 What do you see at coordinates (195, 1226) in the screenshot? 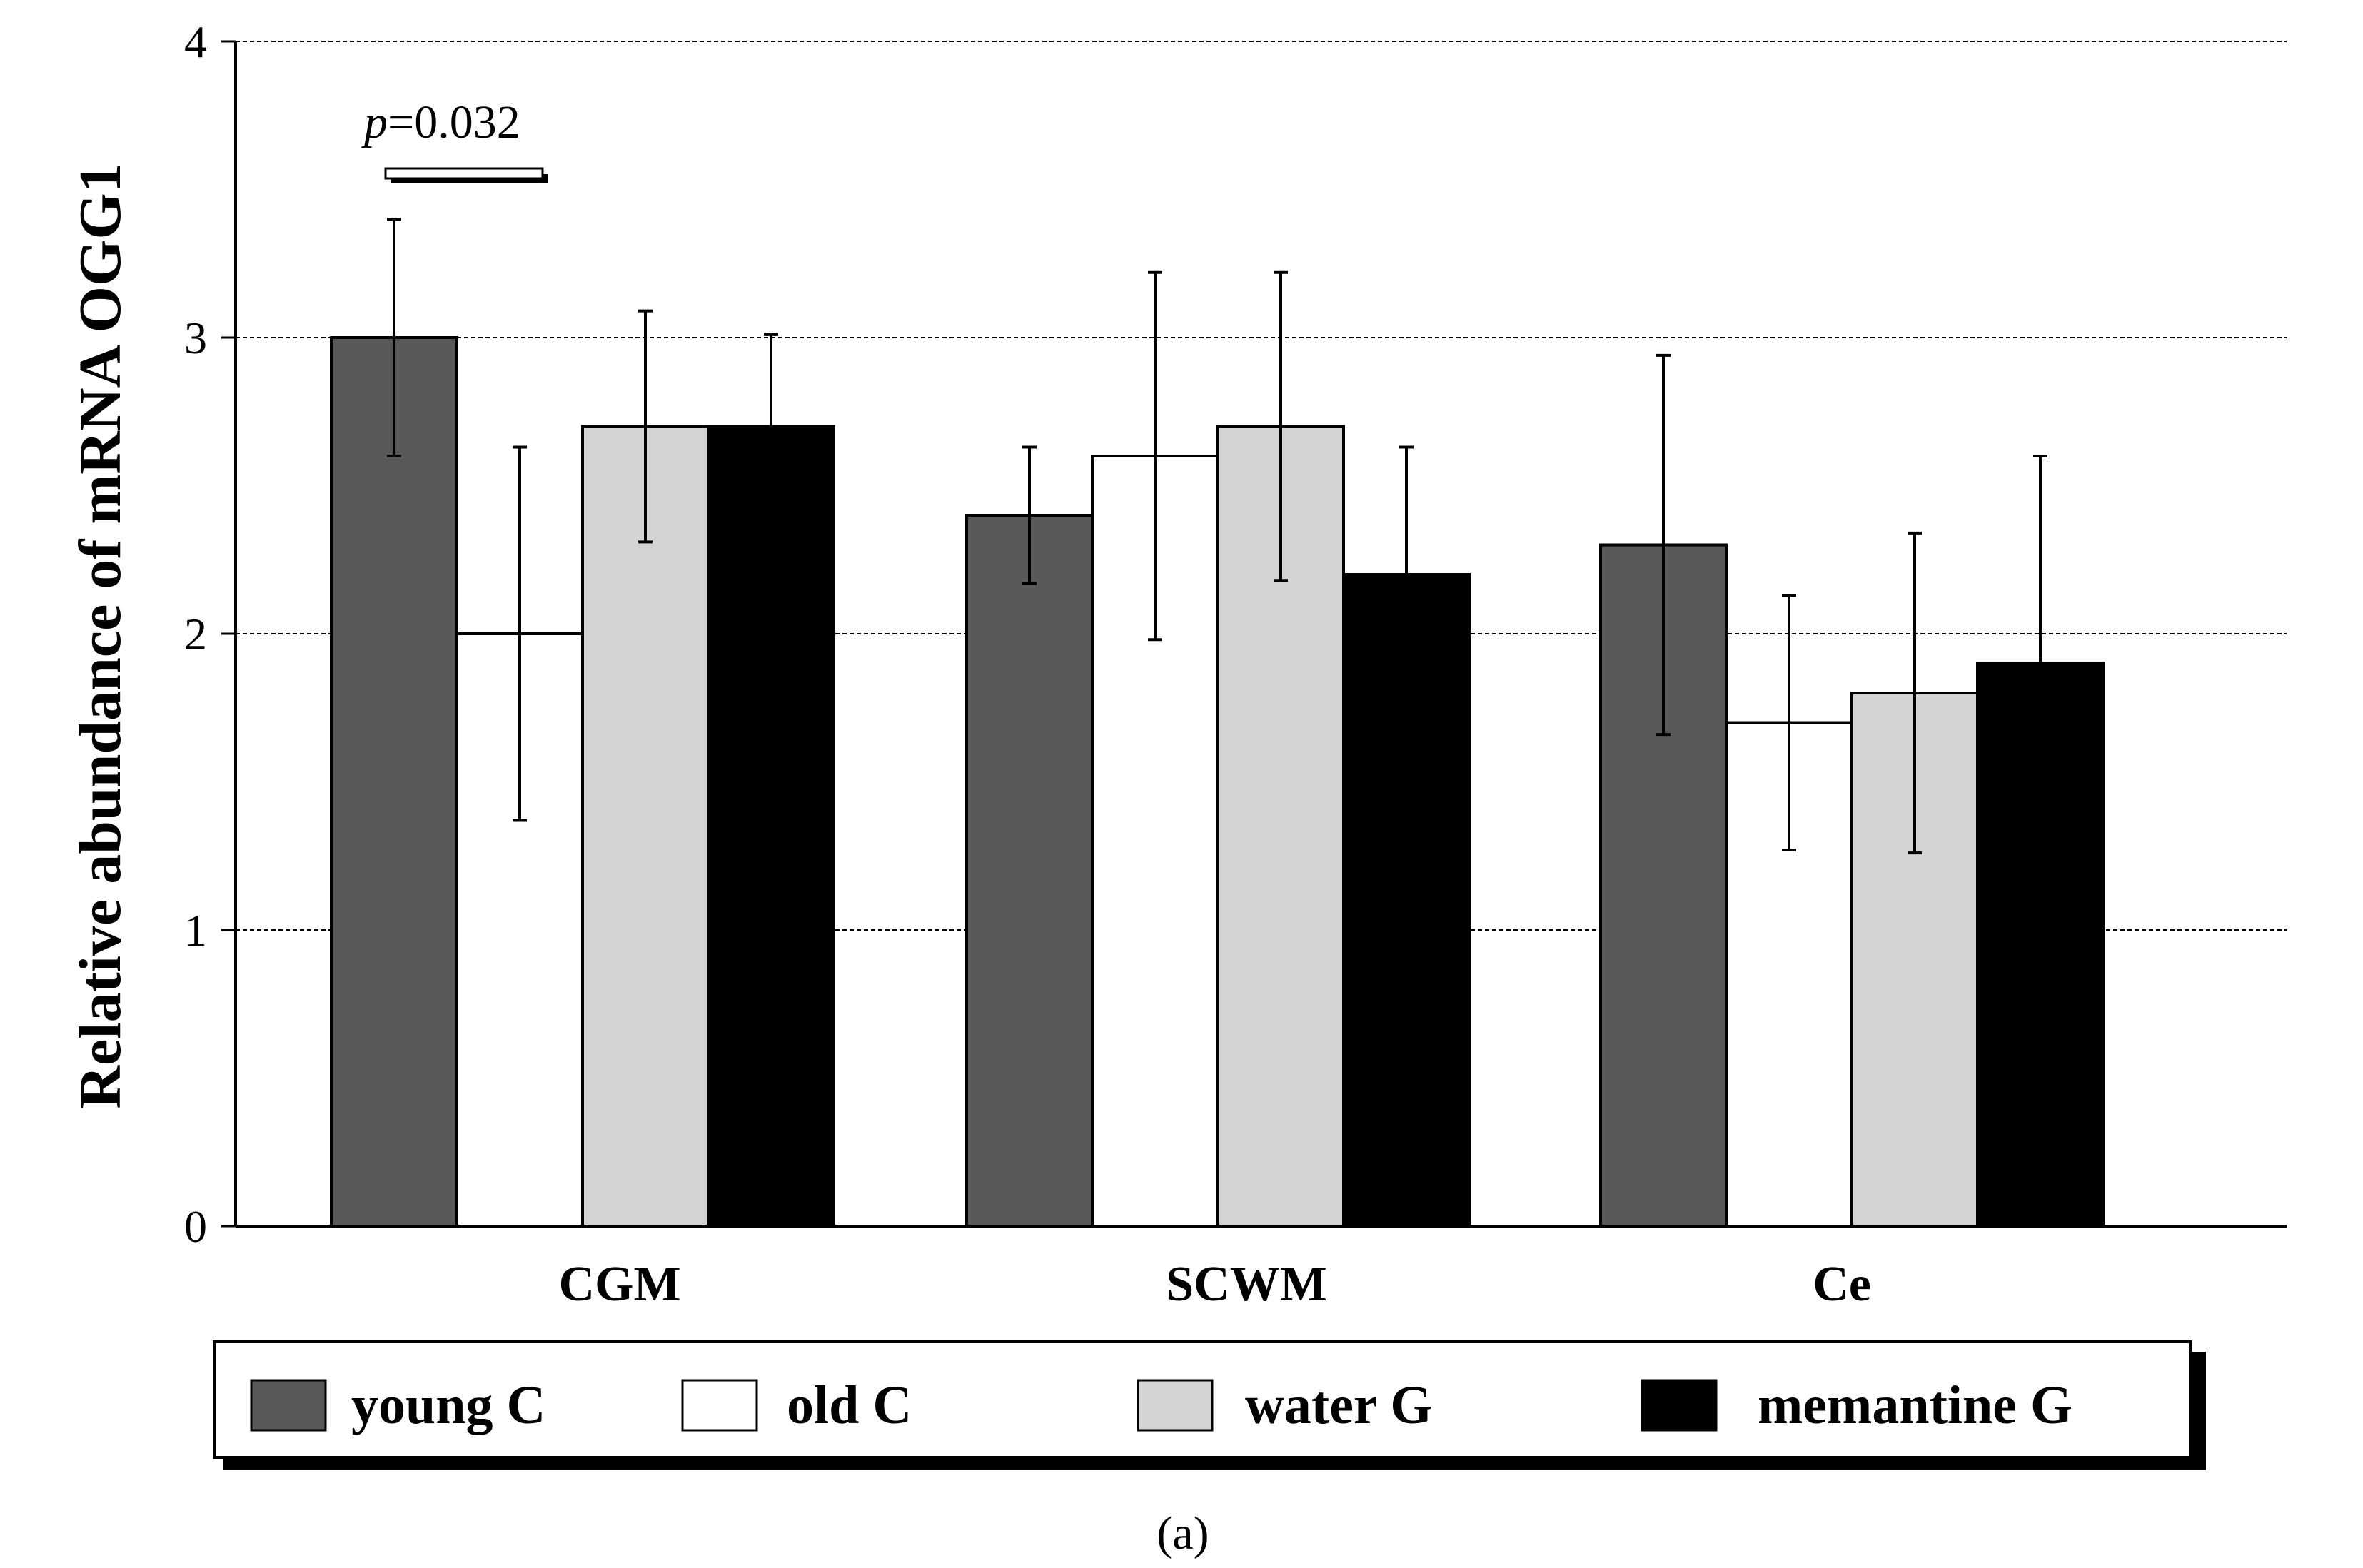
I see `y-tick-label: 0` at bounding box center [195, 1226].